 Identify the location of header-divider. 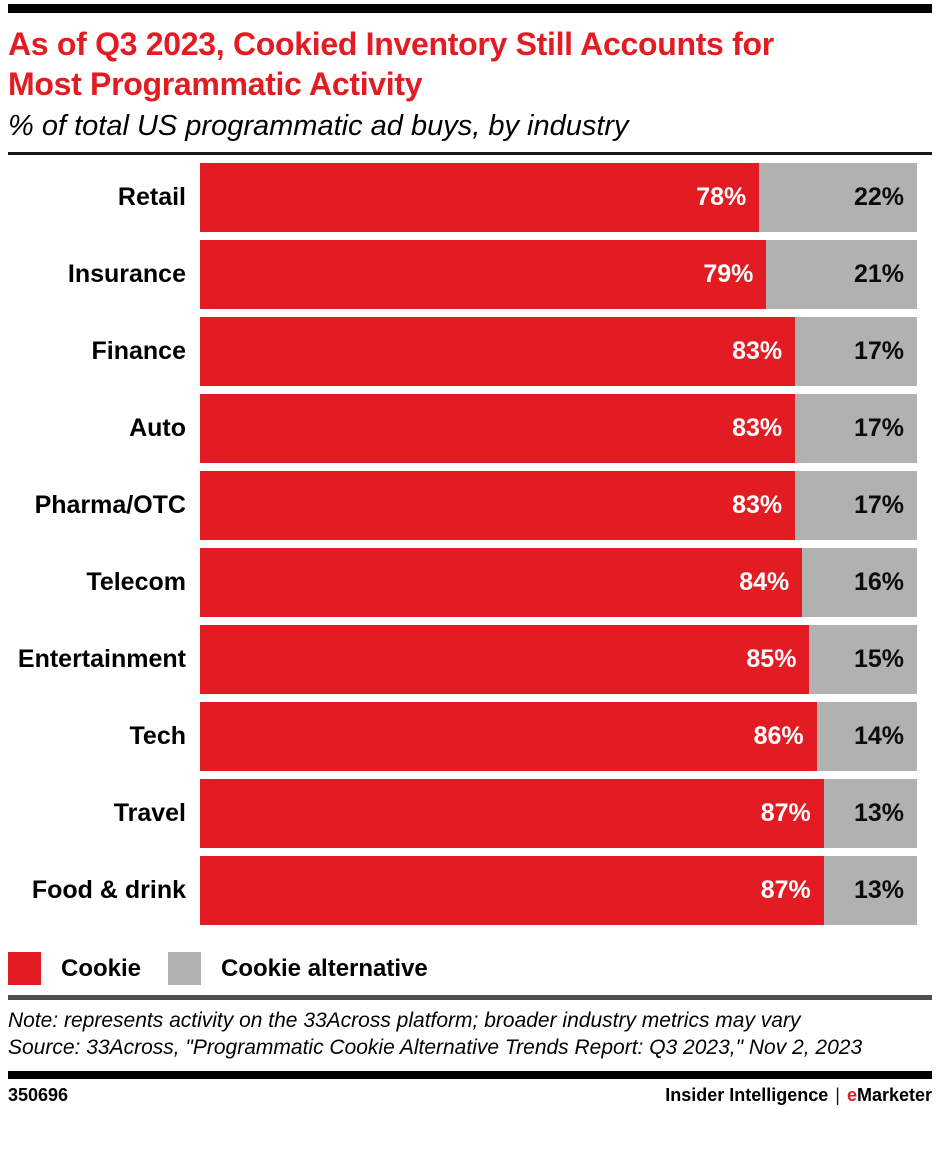
(470, 153).